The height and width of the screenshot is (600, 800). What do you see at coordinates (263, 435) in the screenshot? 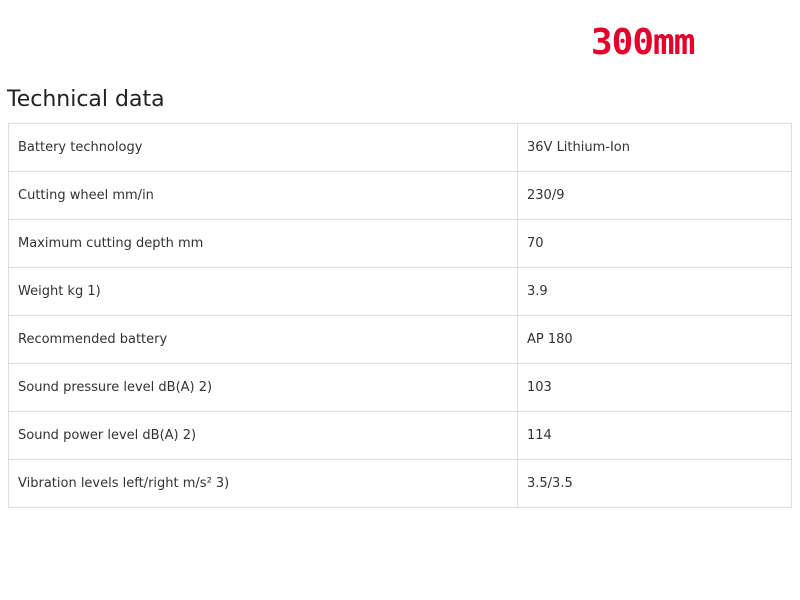
I see `spec-label: Sound power level dB(A) 2)` at bounding box center [263, 435].